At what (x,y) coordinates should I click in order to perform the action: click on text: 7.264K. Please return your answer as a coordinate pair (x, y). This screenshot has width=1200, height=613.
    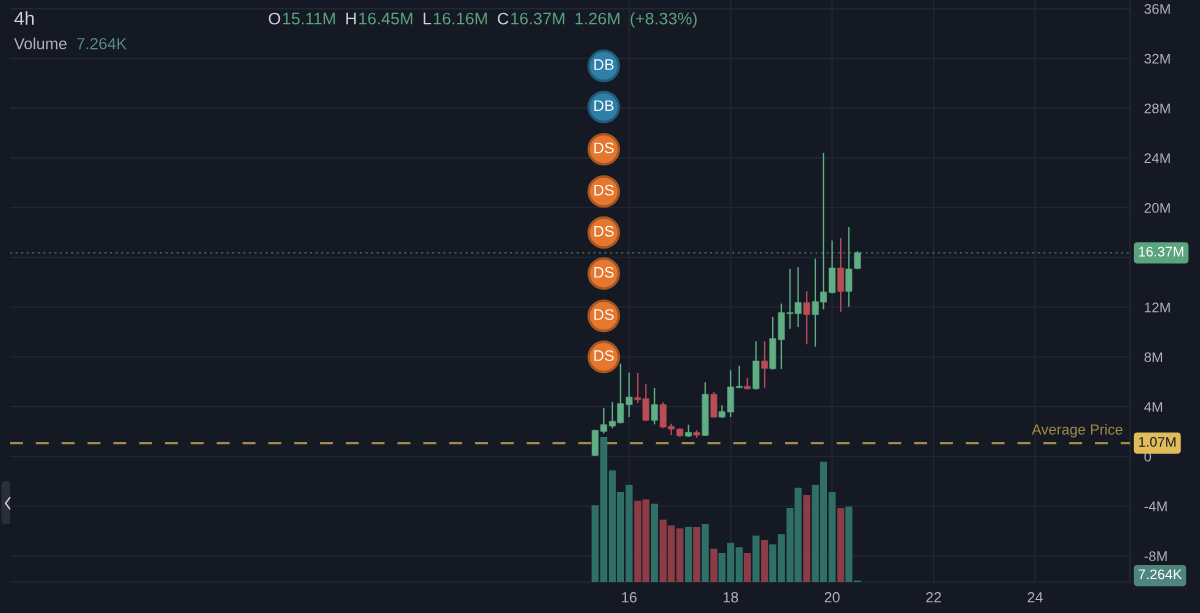
    Looking at the image, I should click on (1160, 574).